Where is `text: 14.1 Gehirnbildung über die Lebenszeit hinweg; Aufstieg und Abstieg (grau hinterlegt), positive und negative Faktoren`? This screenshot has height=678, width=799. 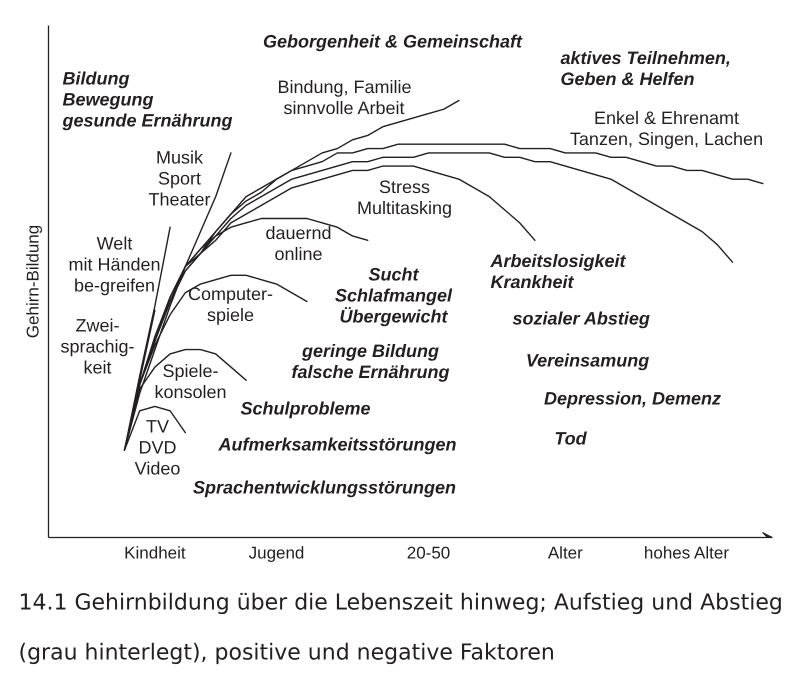
text: 14.1 Gehirnbildung über die Lebenszeit hinweg; Aufstieg und Abstieg (grau hinterlegt), positive und negative Faktoren is located at coordinates (400, 628).